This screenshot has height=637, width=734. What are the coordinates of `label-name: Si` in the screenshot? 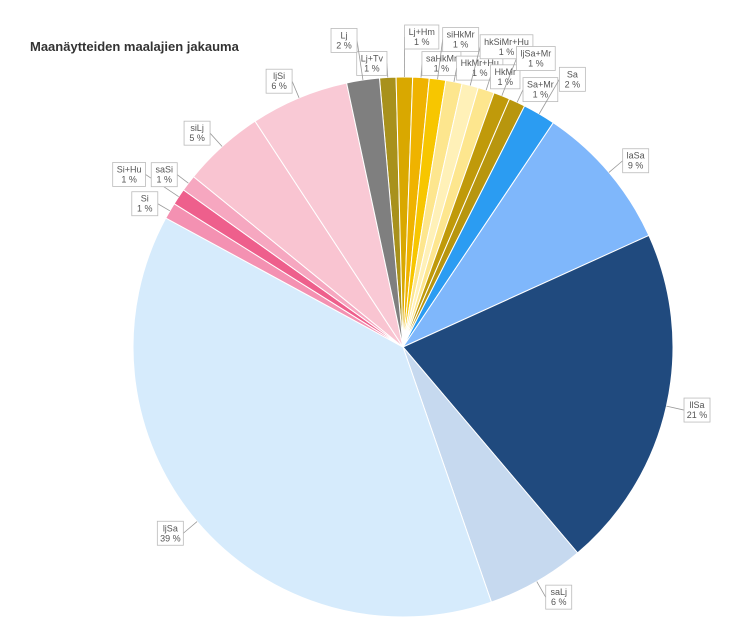 It's located at (145, 199).